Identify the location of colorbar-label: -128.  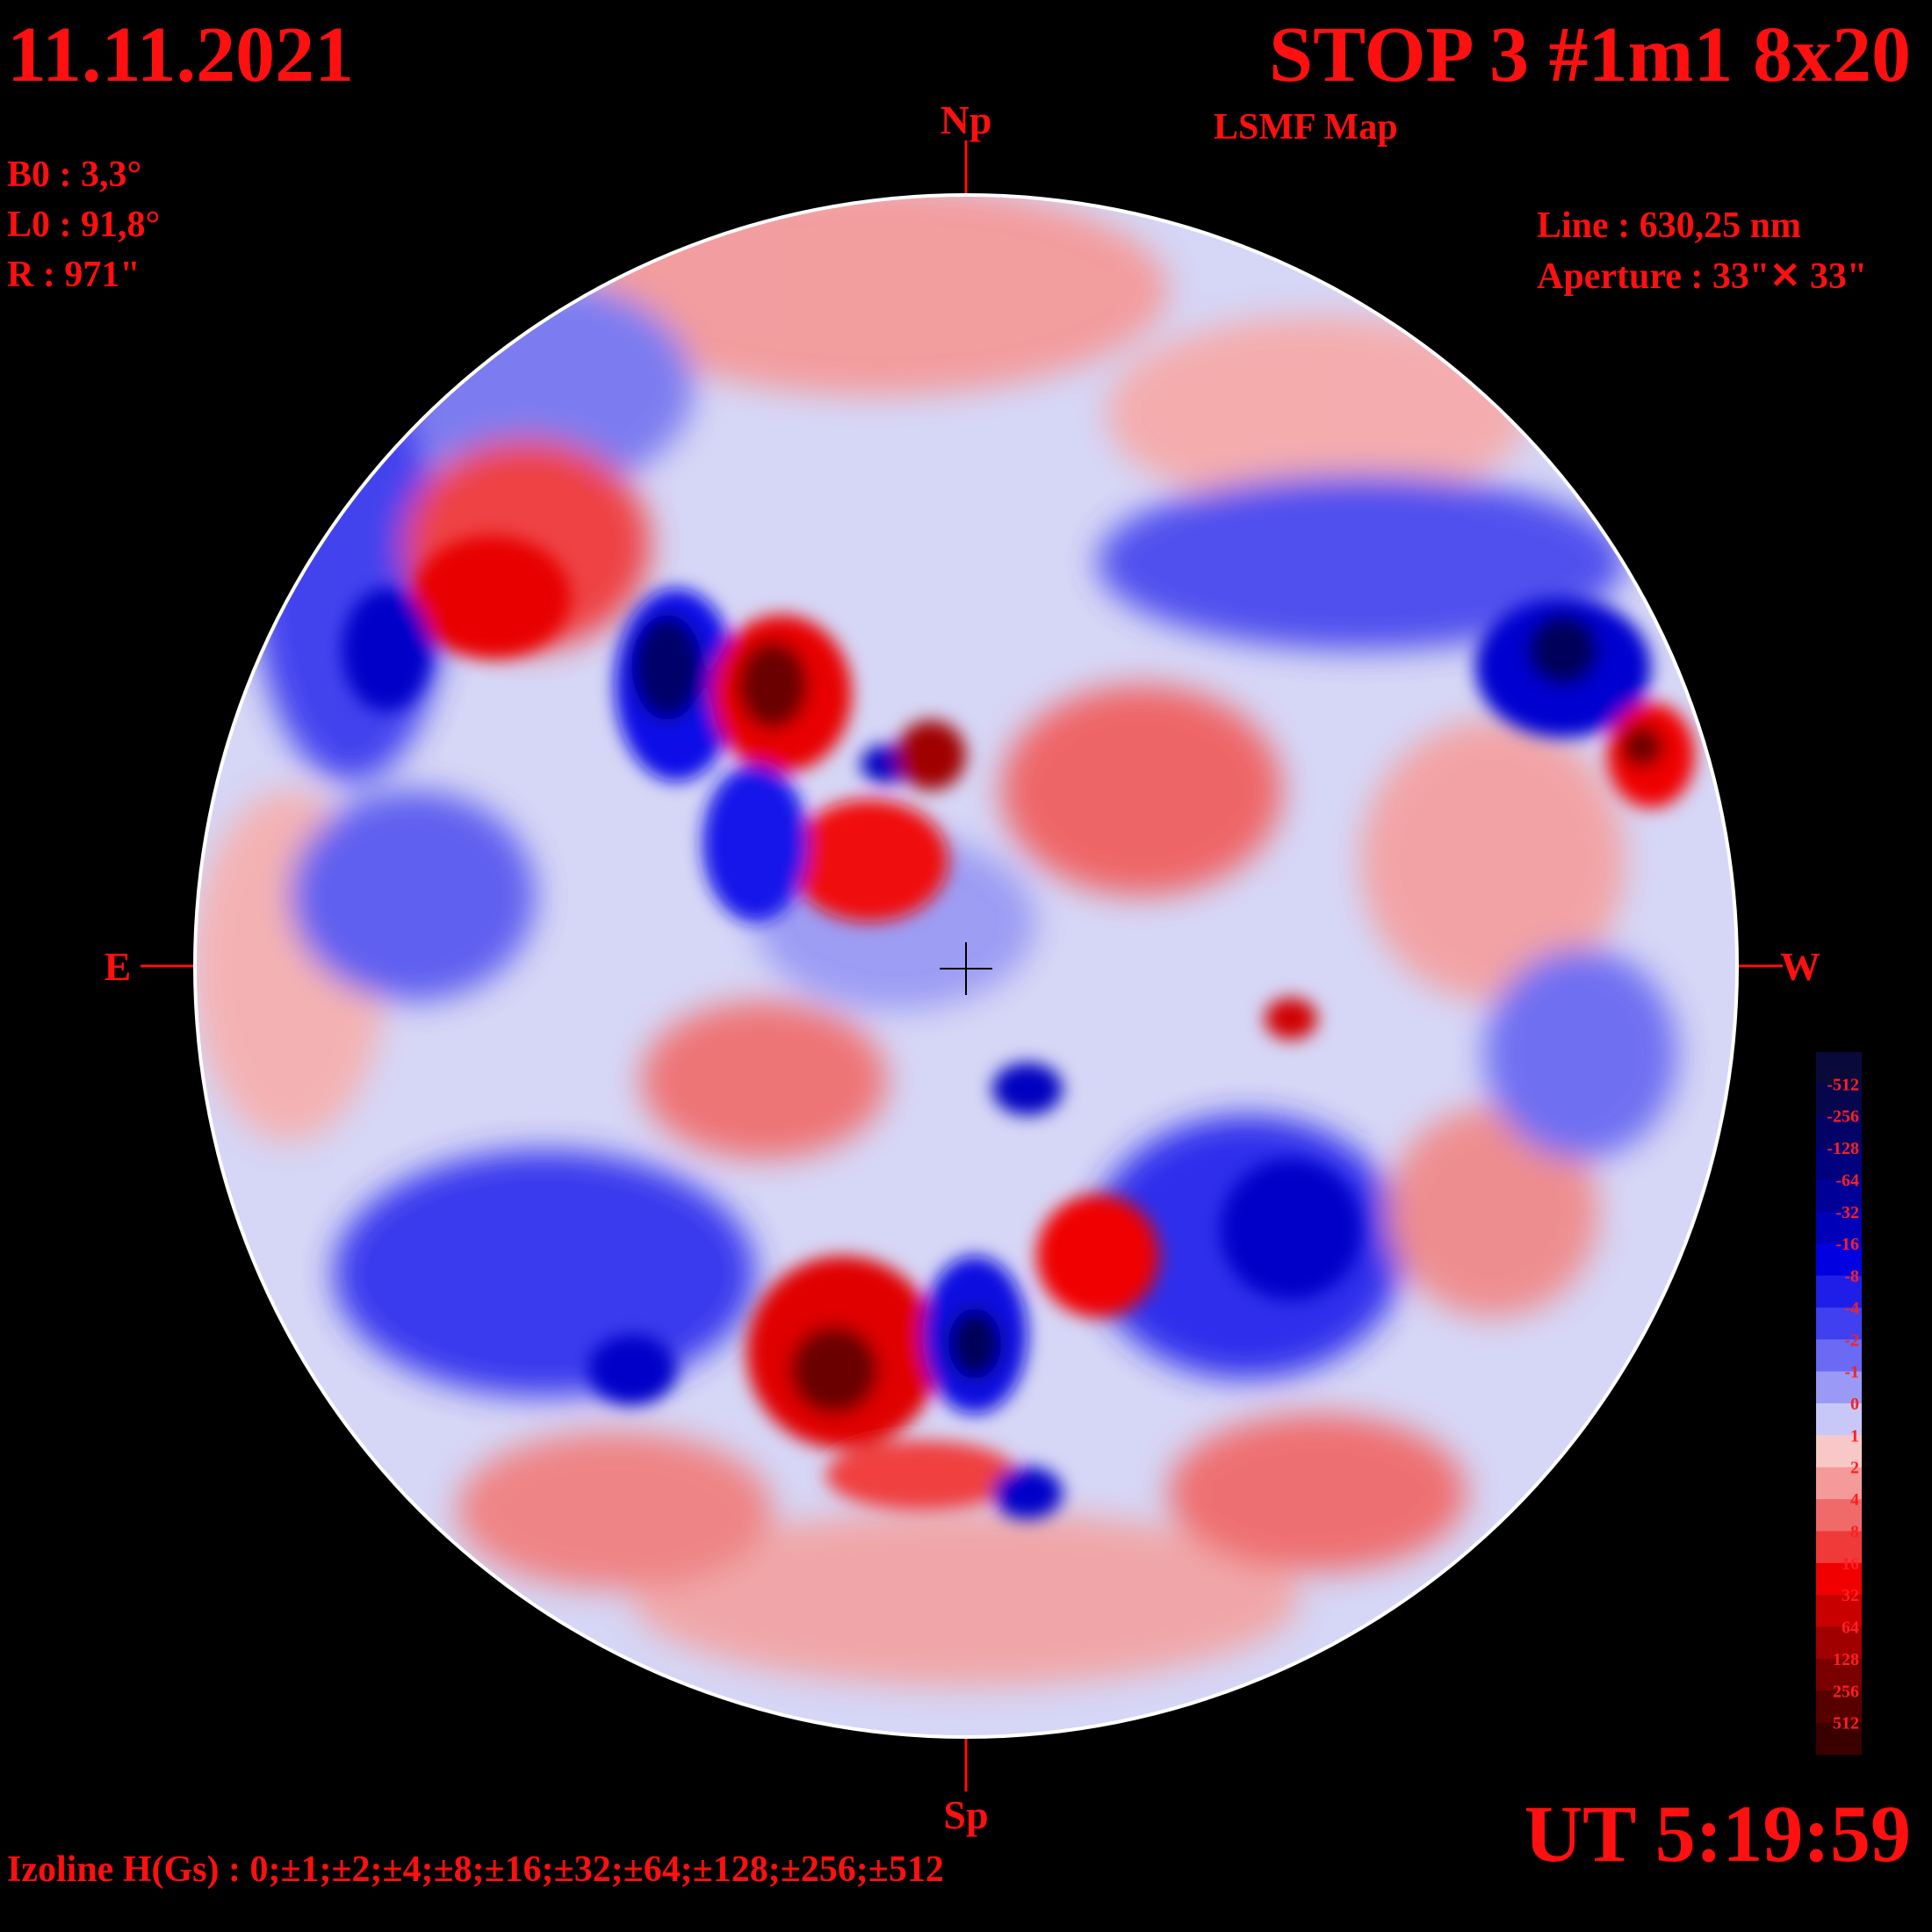
(1843, 1148).